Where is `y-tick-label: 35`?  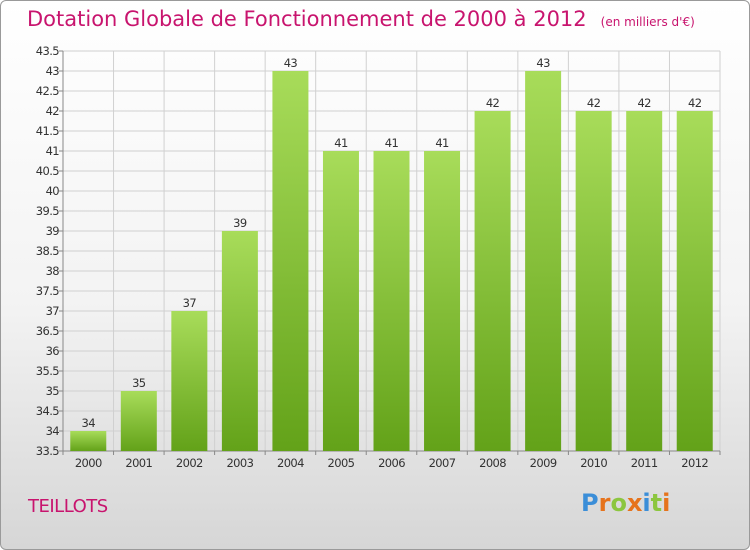
y-tick-label: 35 is located at coordinates (53, 391).